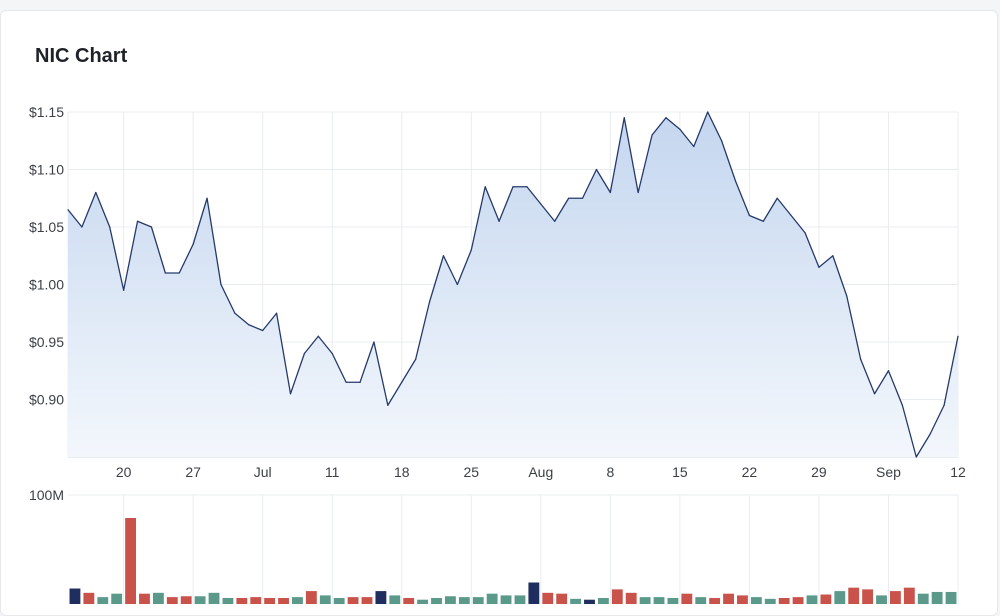  Describe the element at coordinates (958, 472) in the screenshot. I see `x-tick-label: 12` at that location.